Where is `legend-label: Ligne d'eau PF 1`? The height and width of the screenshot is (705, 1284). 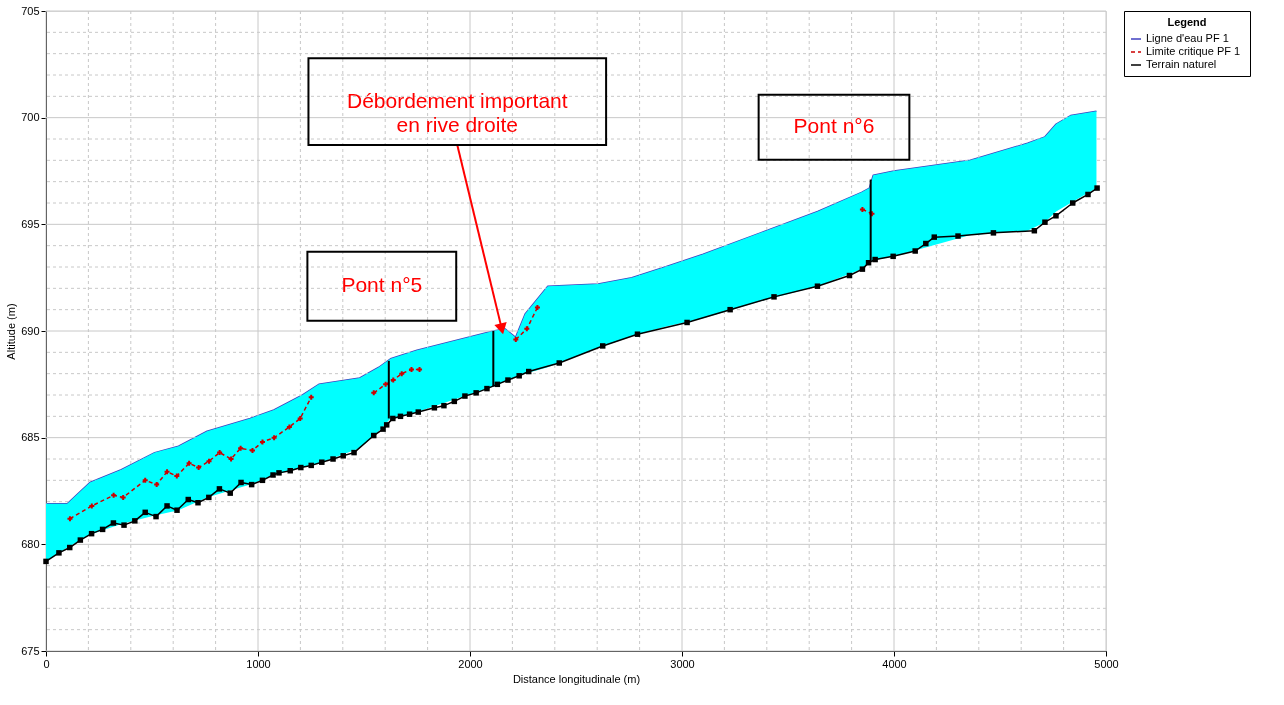 legend-label: Ligne d'eau PF 1 is located at coordinates (1187, 38).